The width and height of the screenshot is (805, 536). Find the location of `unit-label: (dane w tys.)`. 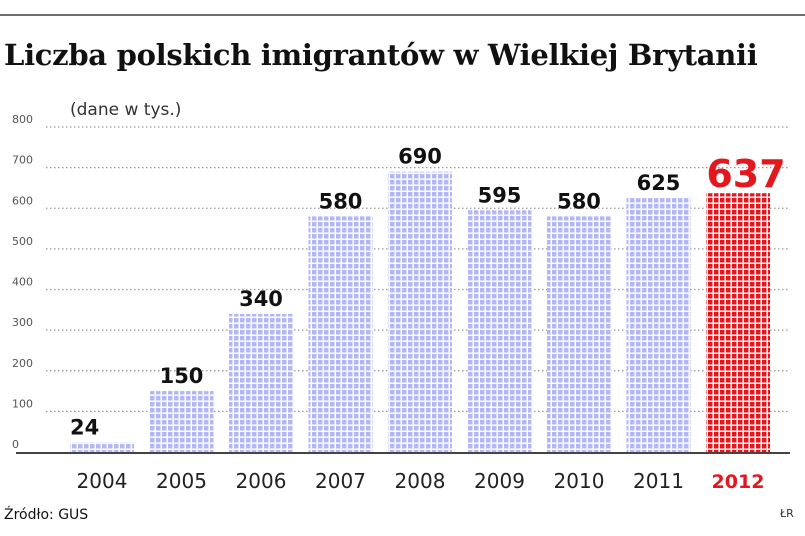

unit-label: (dane w tys.) is located at coordinates (126, 110).